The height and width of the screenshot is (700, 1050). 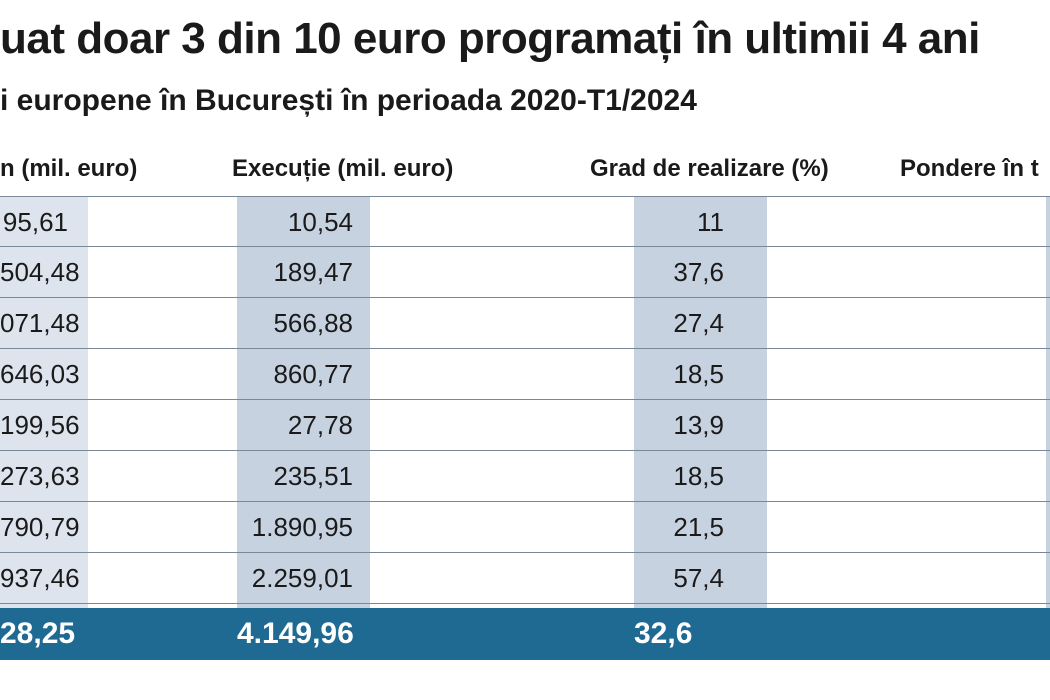 I want to click on total-program: 28,25, so click(x=38, y=633).